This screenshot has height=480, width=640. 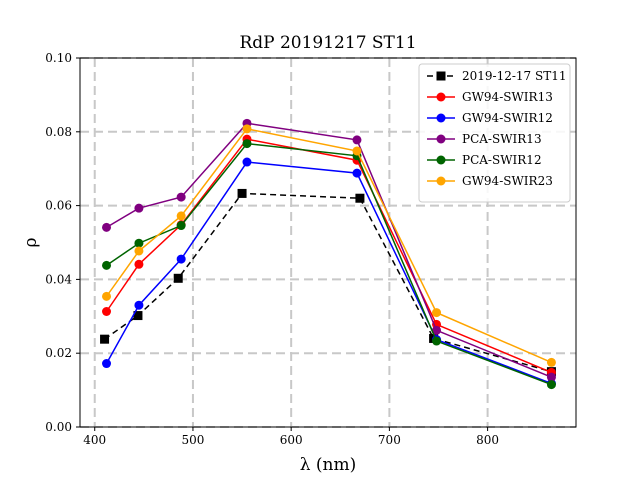 What do you see at coordinates (291, 440) in the screenshot?
I see `x-tick-label: 600` at bounding box center [291, 440].